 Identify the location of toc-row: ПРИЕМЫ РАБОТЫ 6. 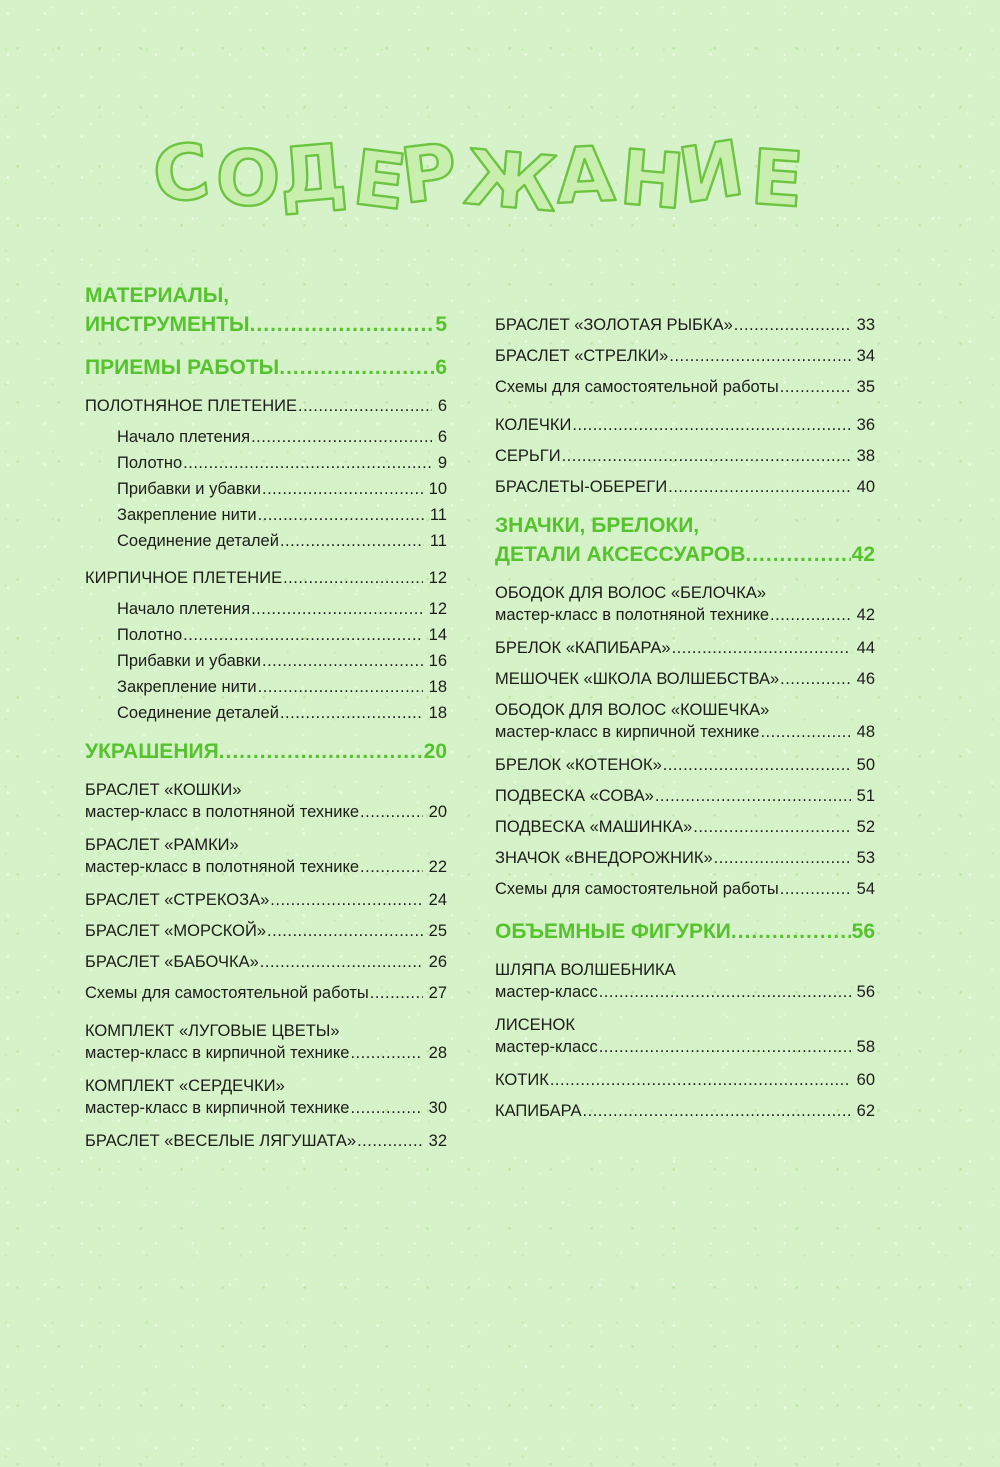
(266, 367).